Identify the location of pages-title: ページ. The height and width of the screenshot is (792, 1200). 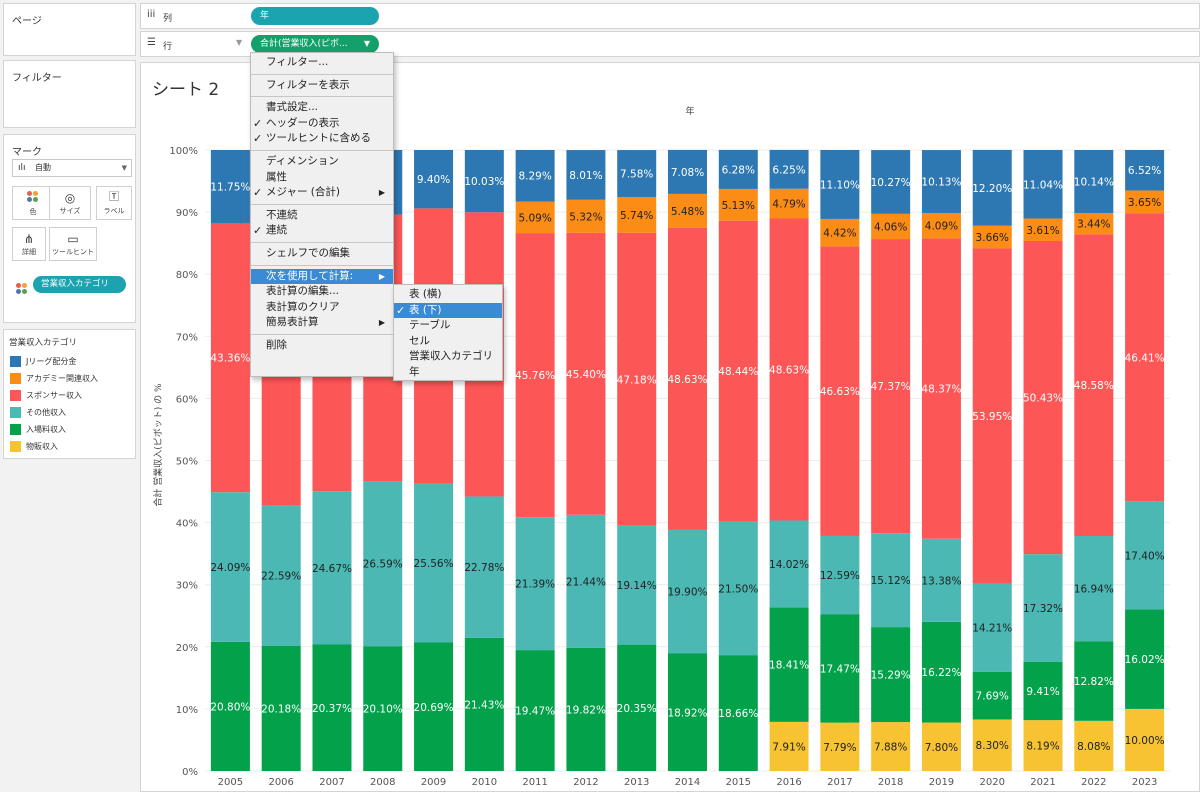
(27, 21).